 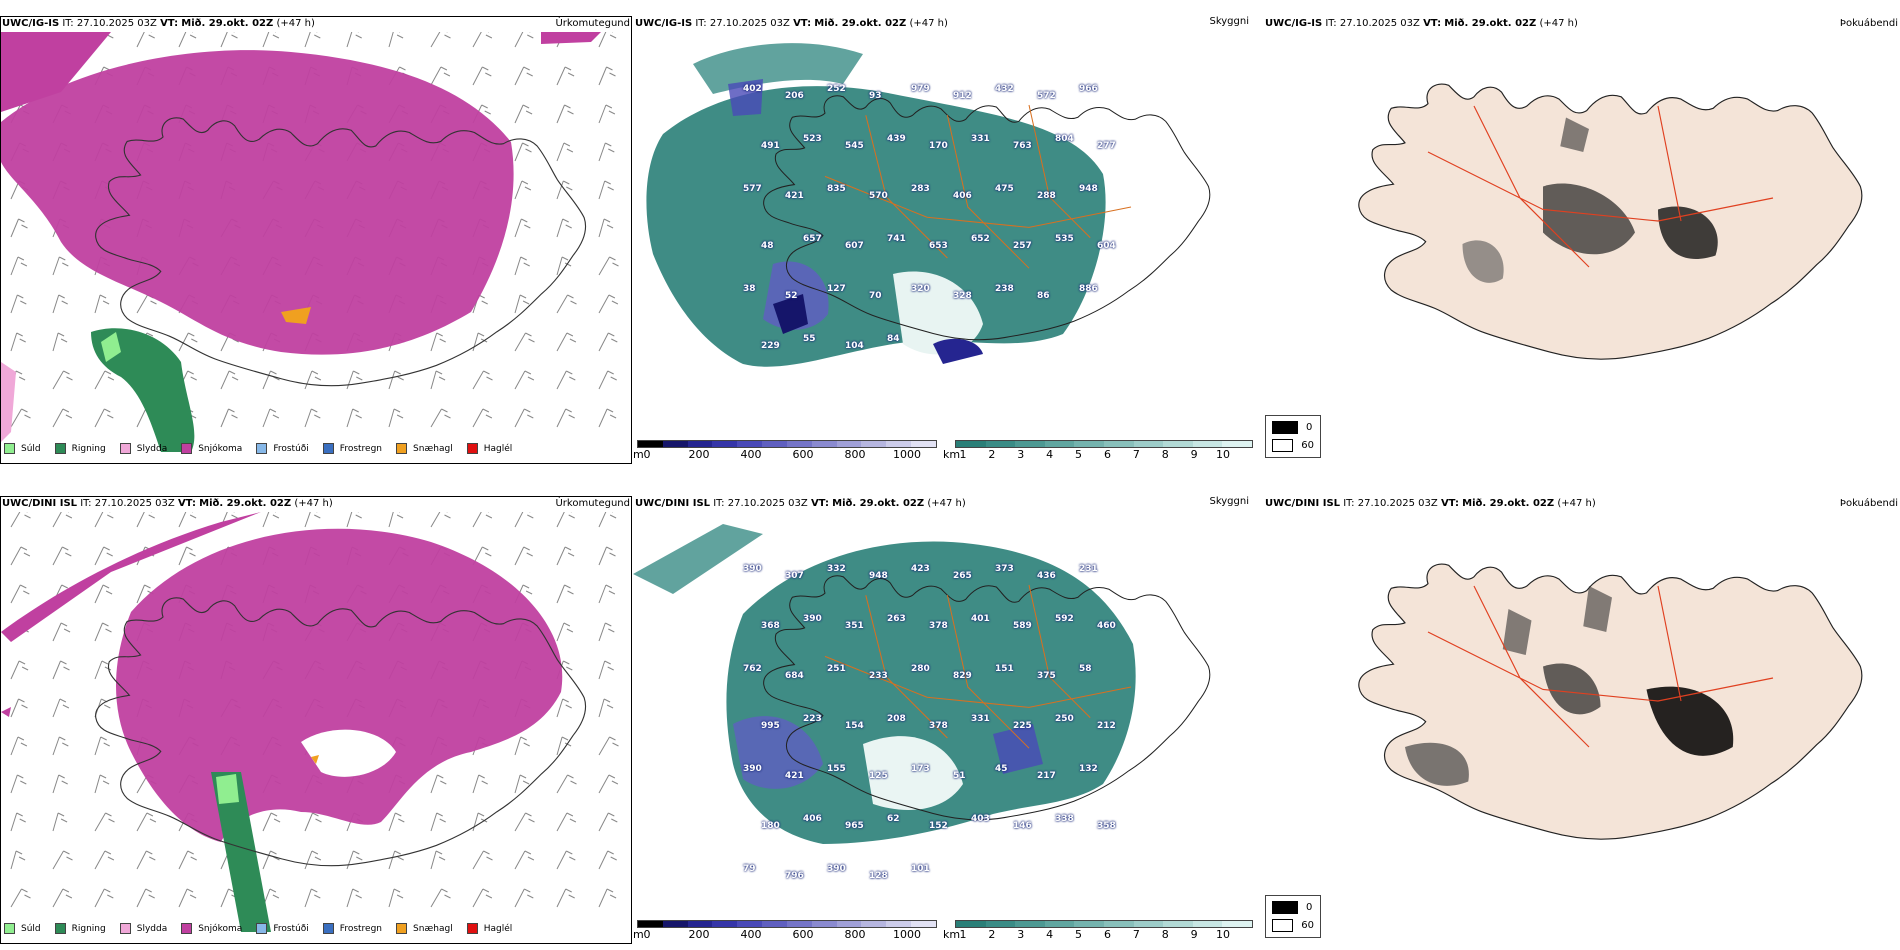 I want to click on fog-value: 60, so click(x=1307, y=445).